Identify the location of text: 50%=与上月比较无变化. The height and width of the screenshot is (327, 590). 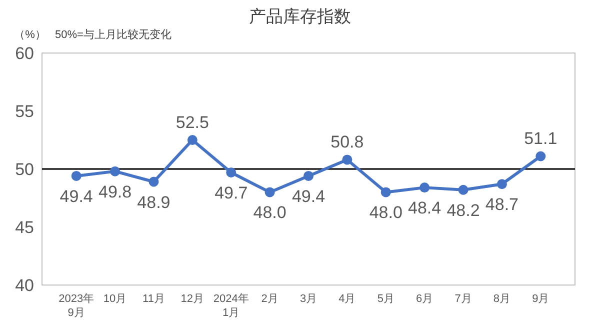
(113, 34).